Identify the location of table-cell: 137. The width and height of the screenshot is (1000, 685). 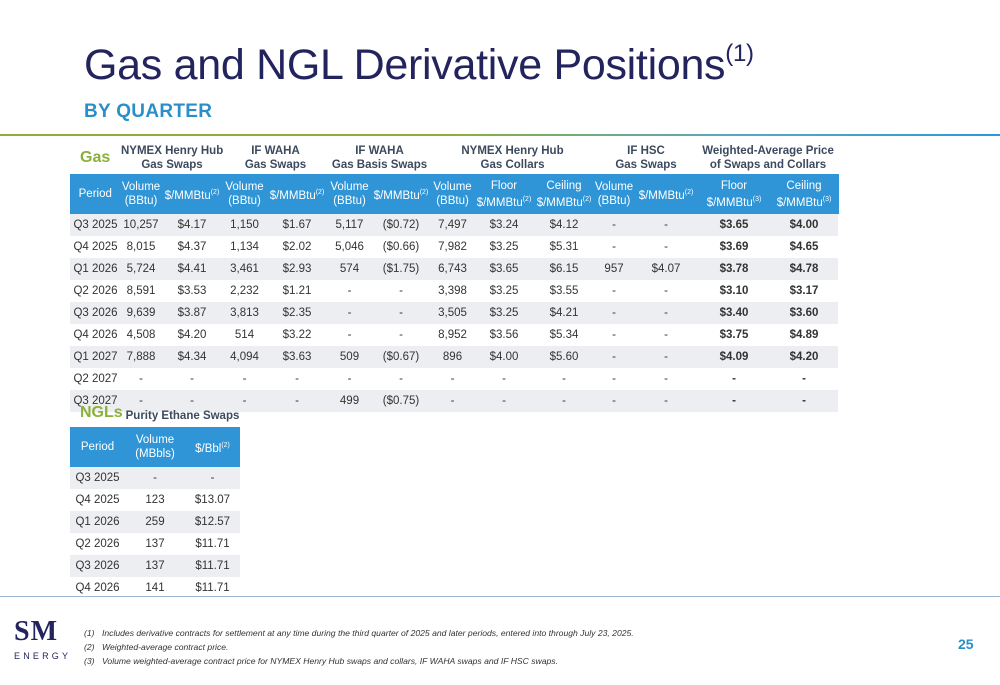
(155, 566).